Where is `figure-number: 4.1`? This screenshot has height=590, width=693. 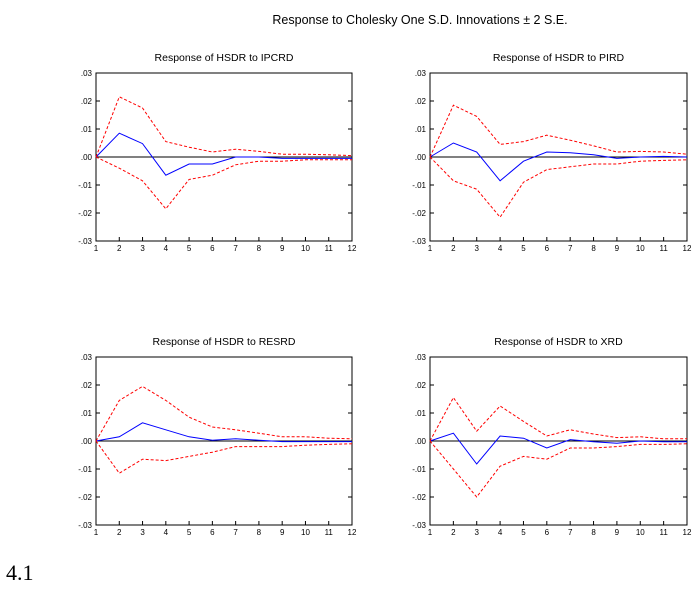
figure-number: 4.1 is located at coordinates (20, 572).